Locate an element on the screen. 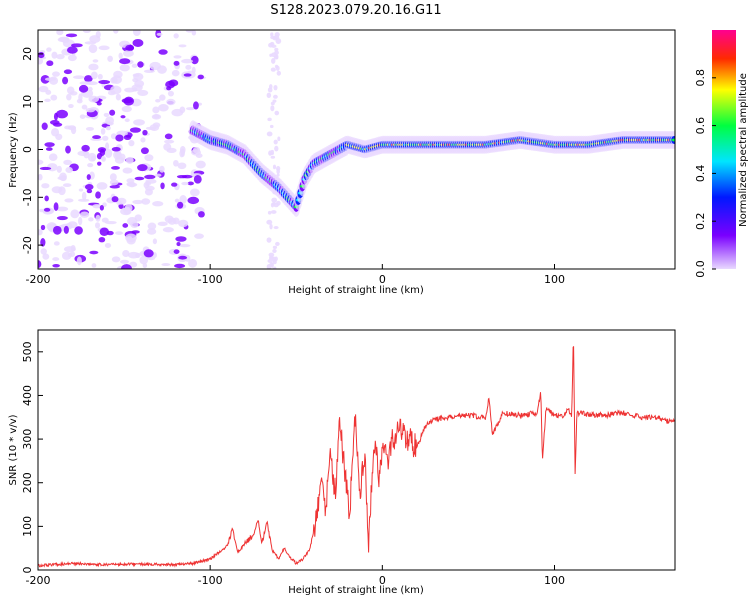 The width and height of the screenshot is (750, 600). figure-title: S128.2023.079.20.16.G11 is located at coordinates (355, 10).